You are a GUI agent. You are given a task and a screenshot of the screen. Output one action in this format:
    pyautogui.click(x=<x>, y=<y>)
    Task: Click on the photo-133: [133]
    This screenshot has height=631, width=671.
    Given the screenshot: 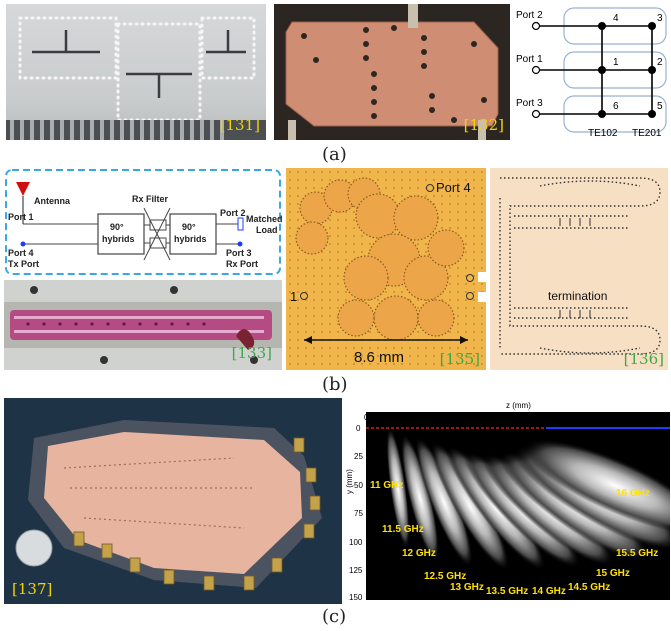 What is the action you would take?
    pyautogui.click(x=143, y=325)
    